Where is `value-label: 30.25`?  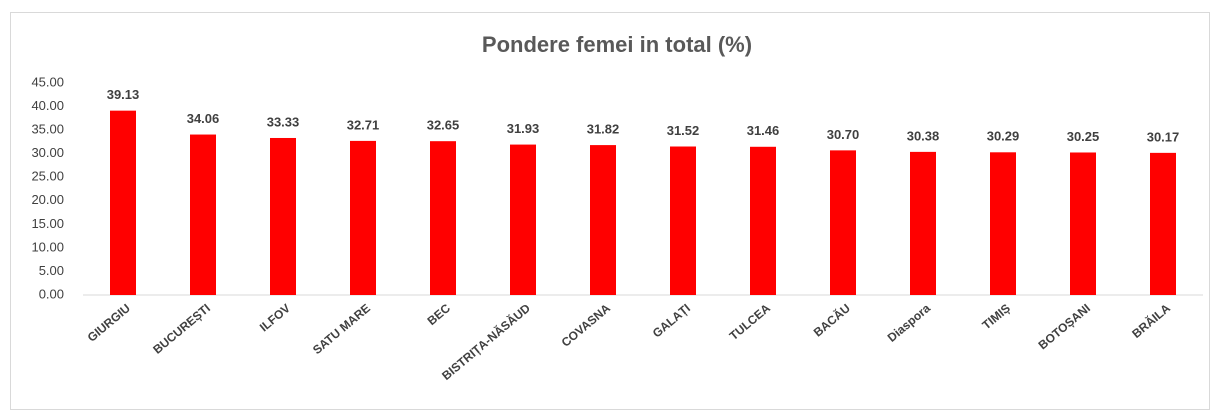
value-label: 30.25 is located at coordinates (1083, 136).